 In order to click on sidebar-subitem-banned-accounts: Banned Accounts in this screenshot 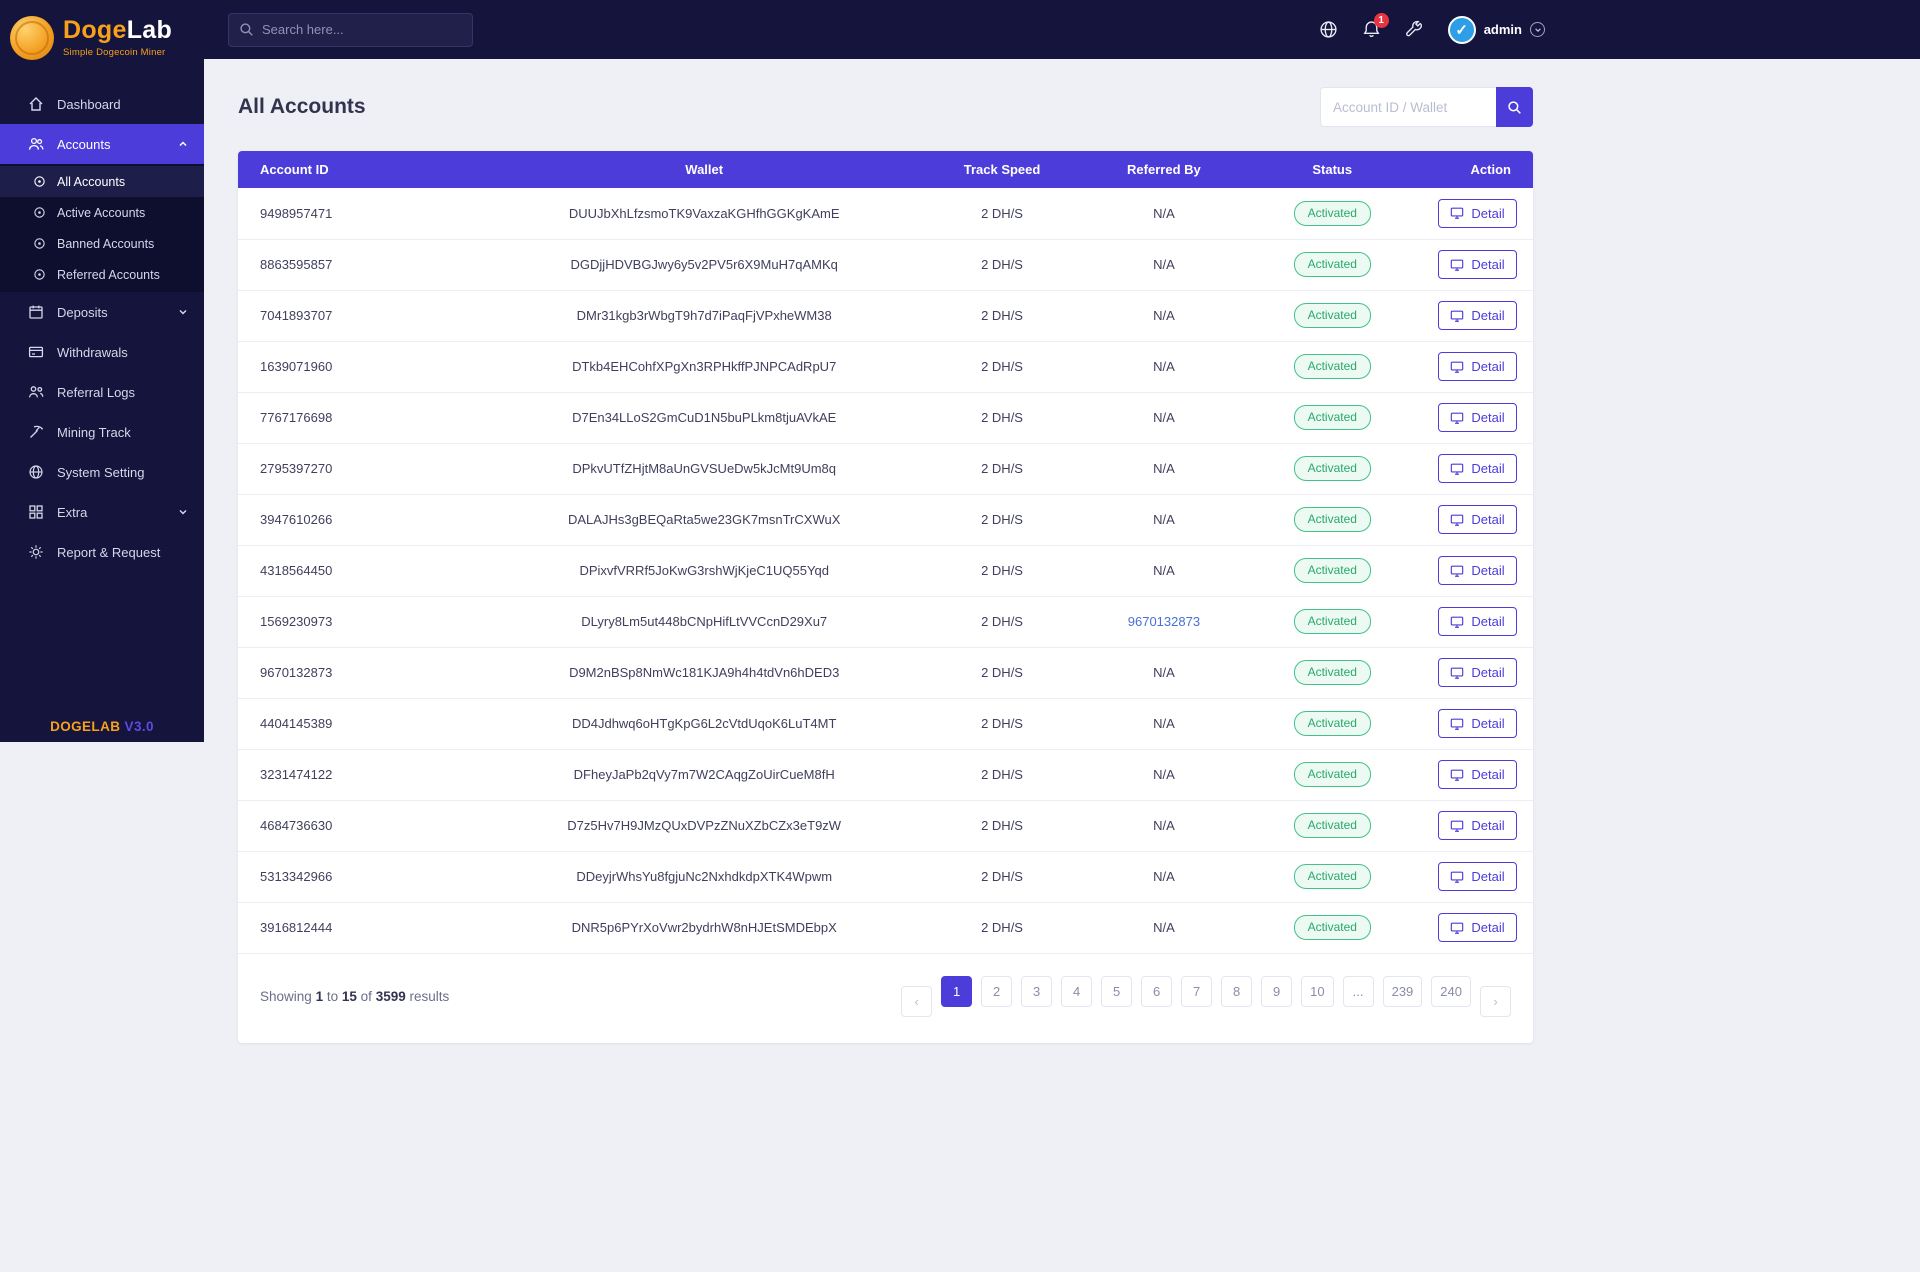, I will do `click(102, 243)`.